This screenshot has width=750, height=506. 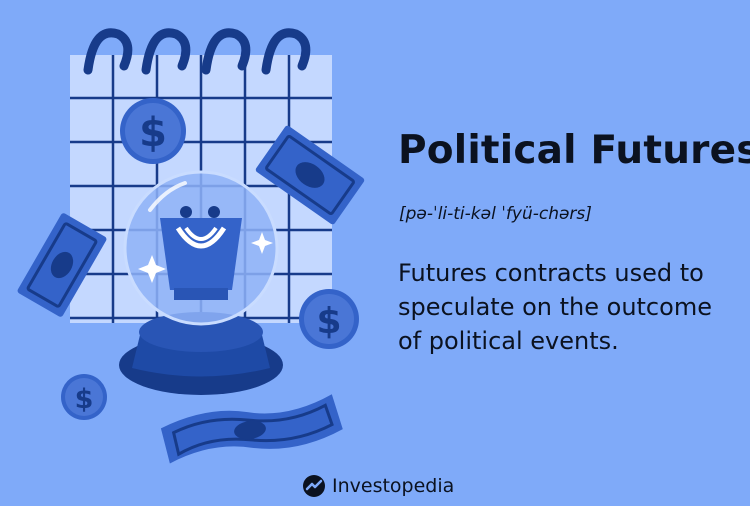 I want to click on term-title: Political Futures, so click(x=574, y=150).